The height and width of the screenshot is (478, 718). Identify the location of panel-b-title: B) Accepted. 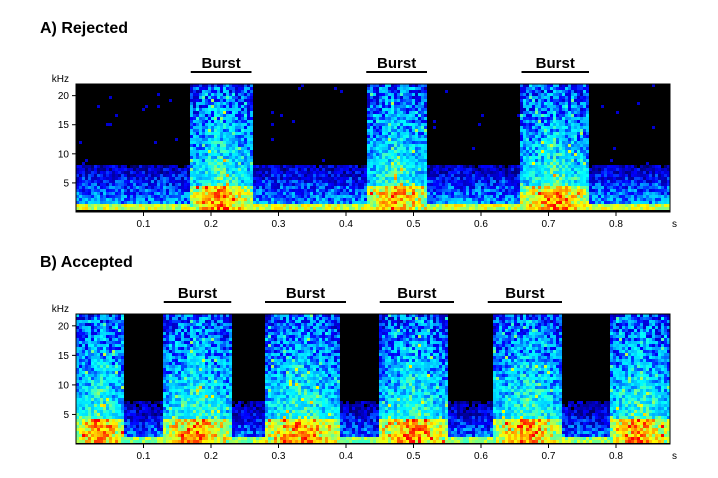
(86, 262).